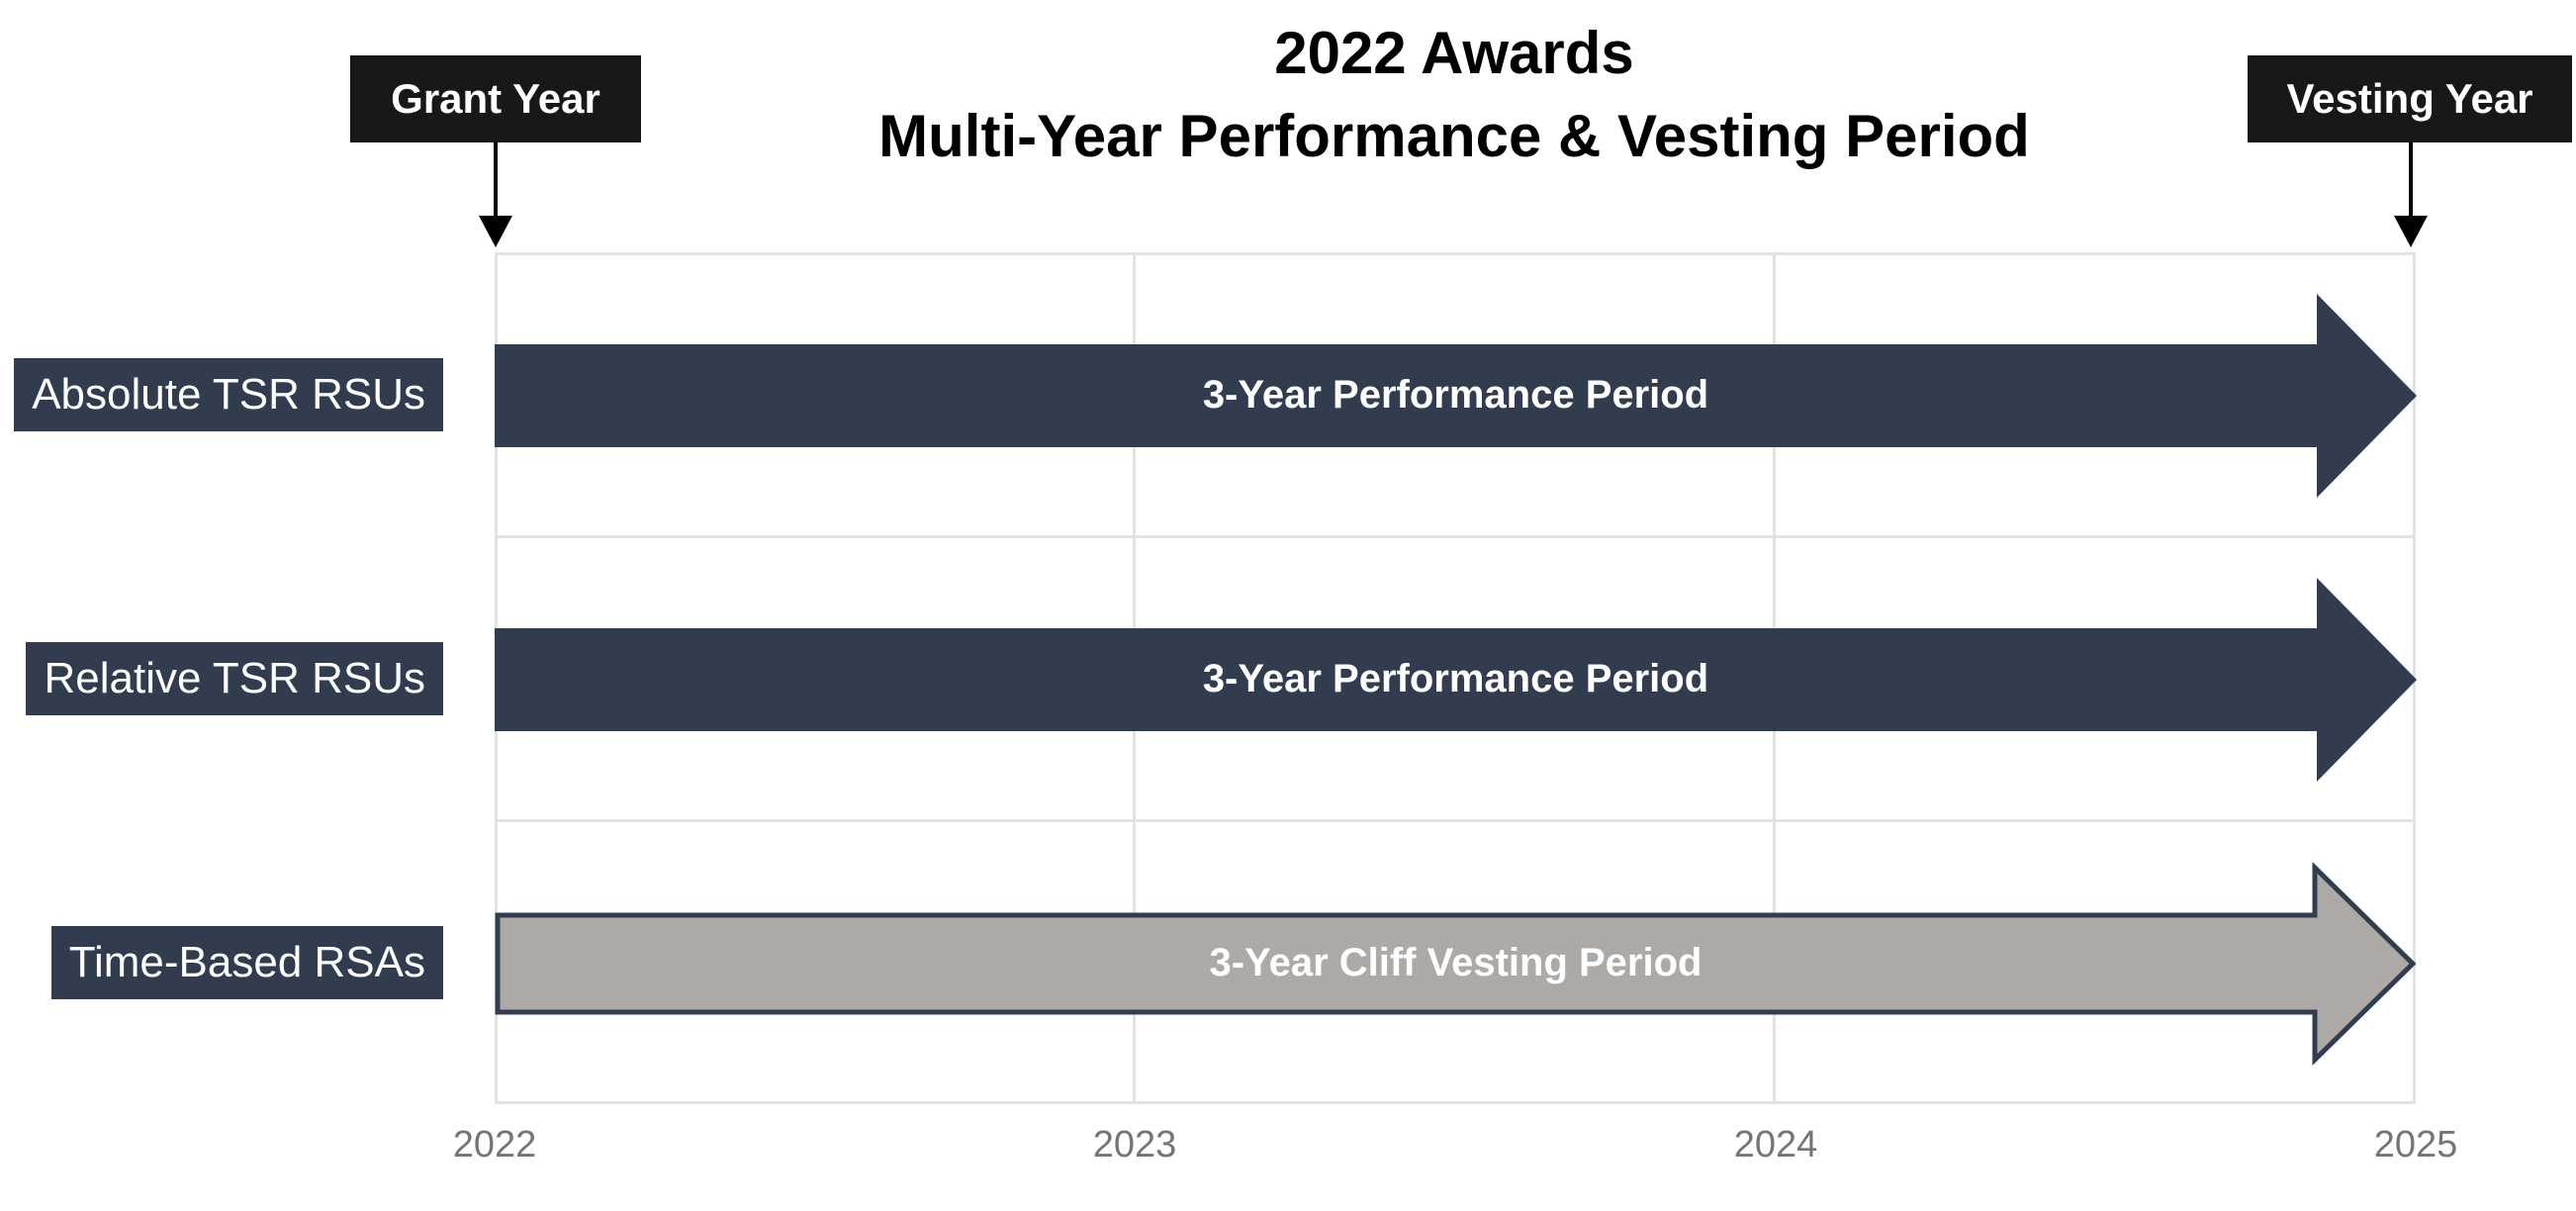 Image resolution: width=2576 pixels, height=1211 pixels. I want to click on arrow-label: 3-Year Cliff Vesting Period, so click(1455, 962).